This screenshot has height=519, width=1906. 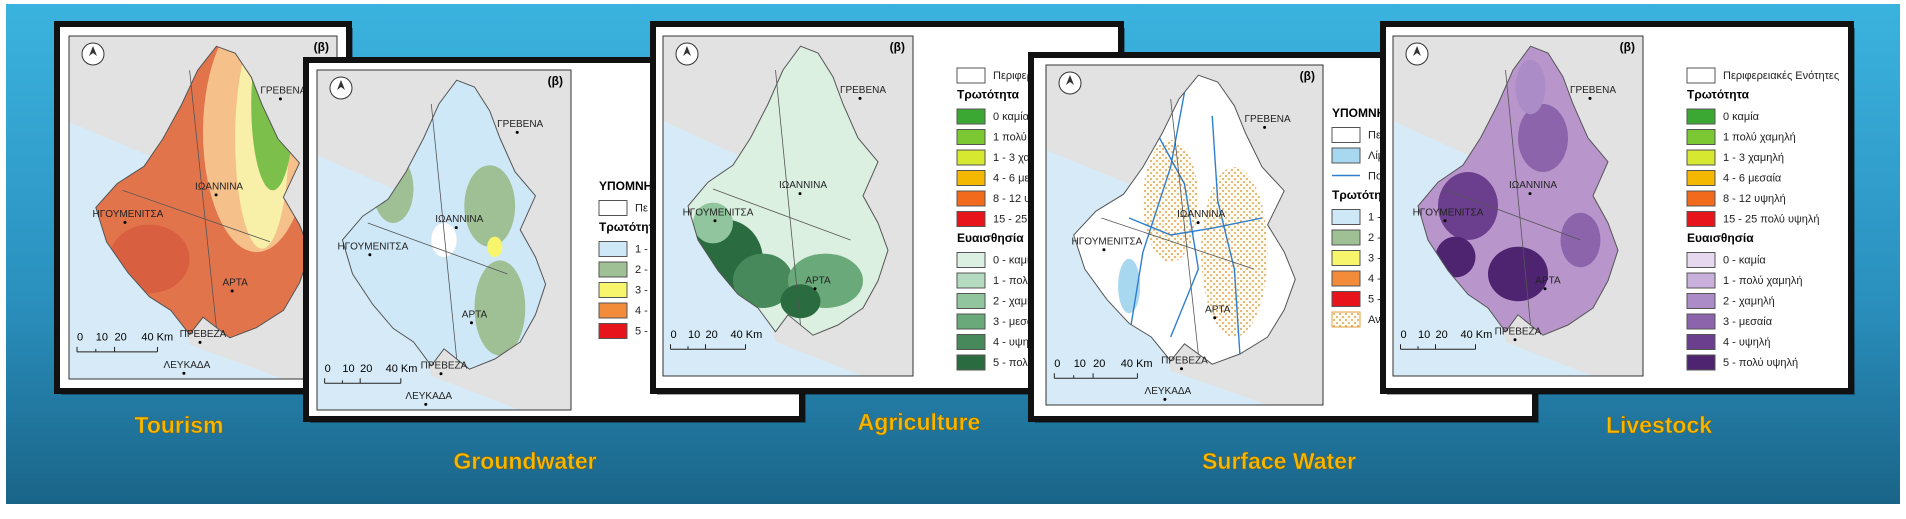 I want to click on legend-label: 1 - πολύ χαμηλή, so click(x=1762, y=281).